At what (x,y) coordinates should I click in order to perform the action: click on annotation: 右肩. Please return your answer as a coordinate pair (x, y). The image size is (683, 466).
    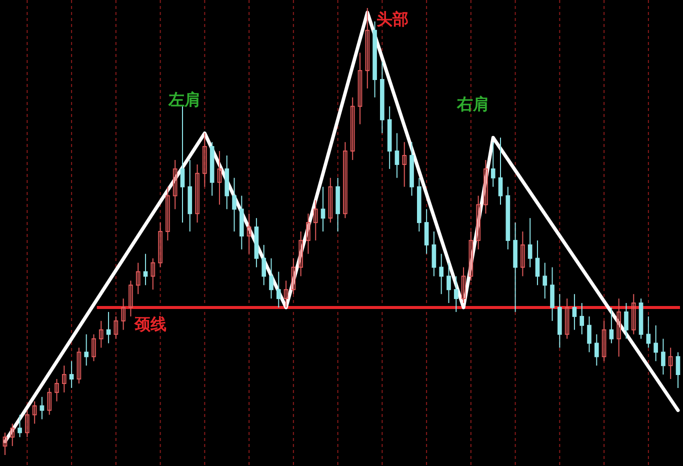
    Looking at the image, I should click on (473, 104).